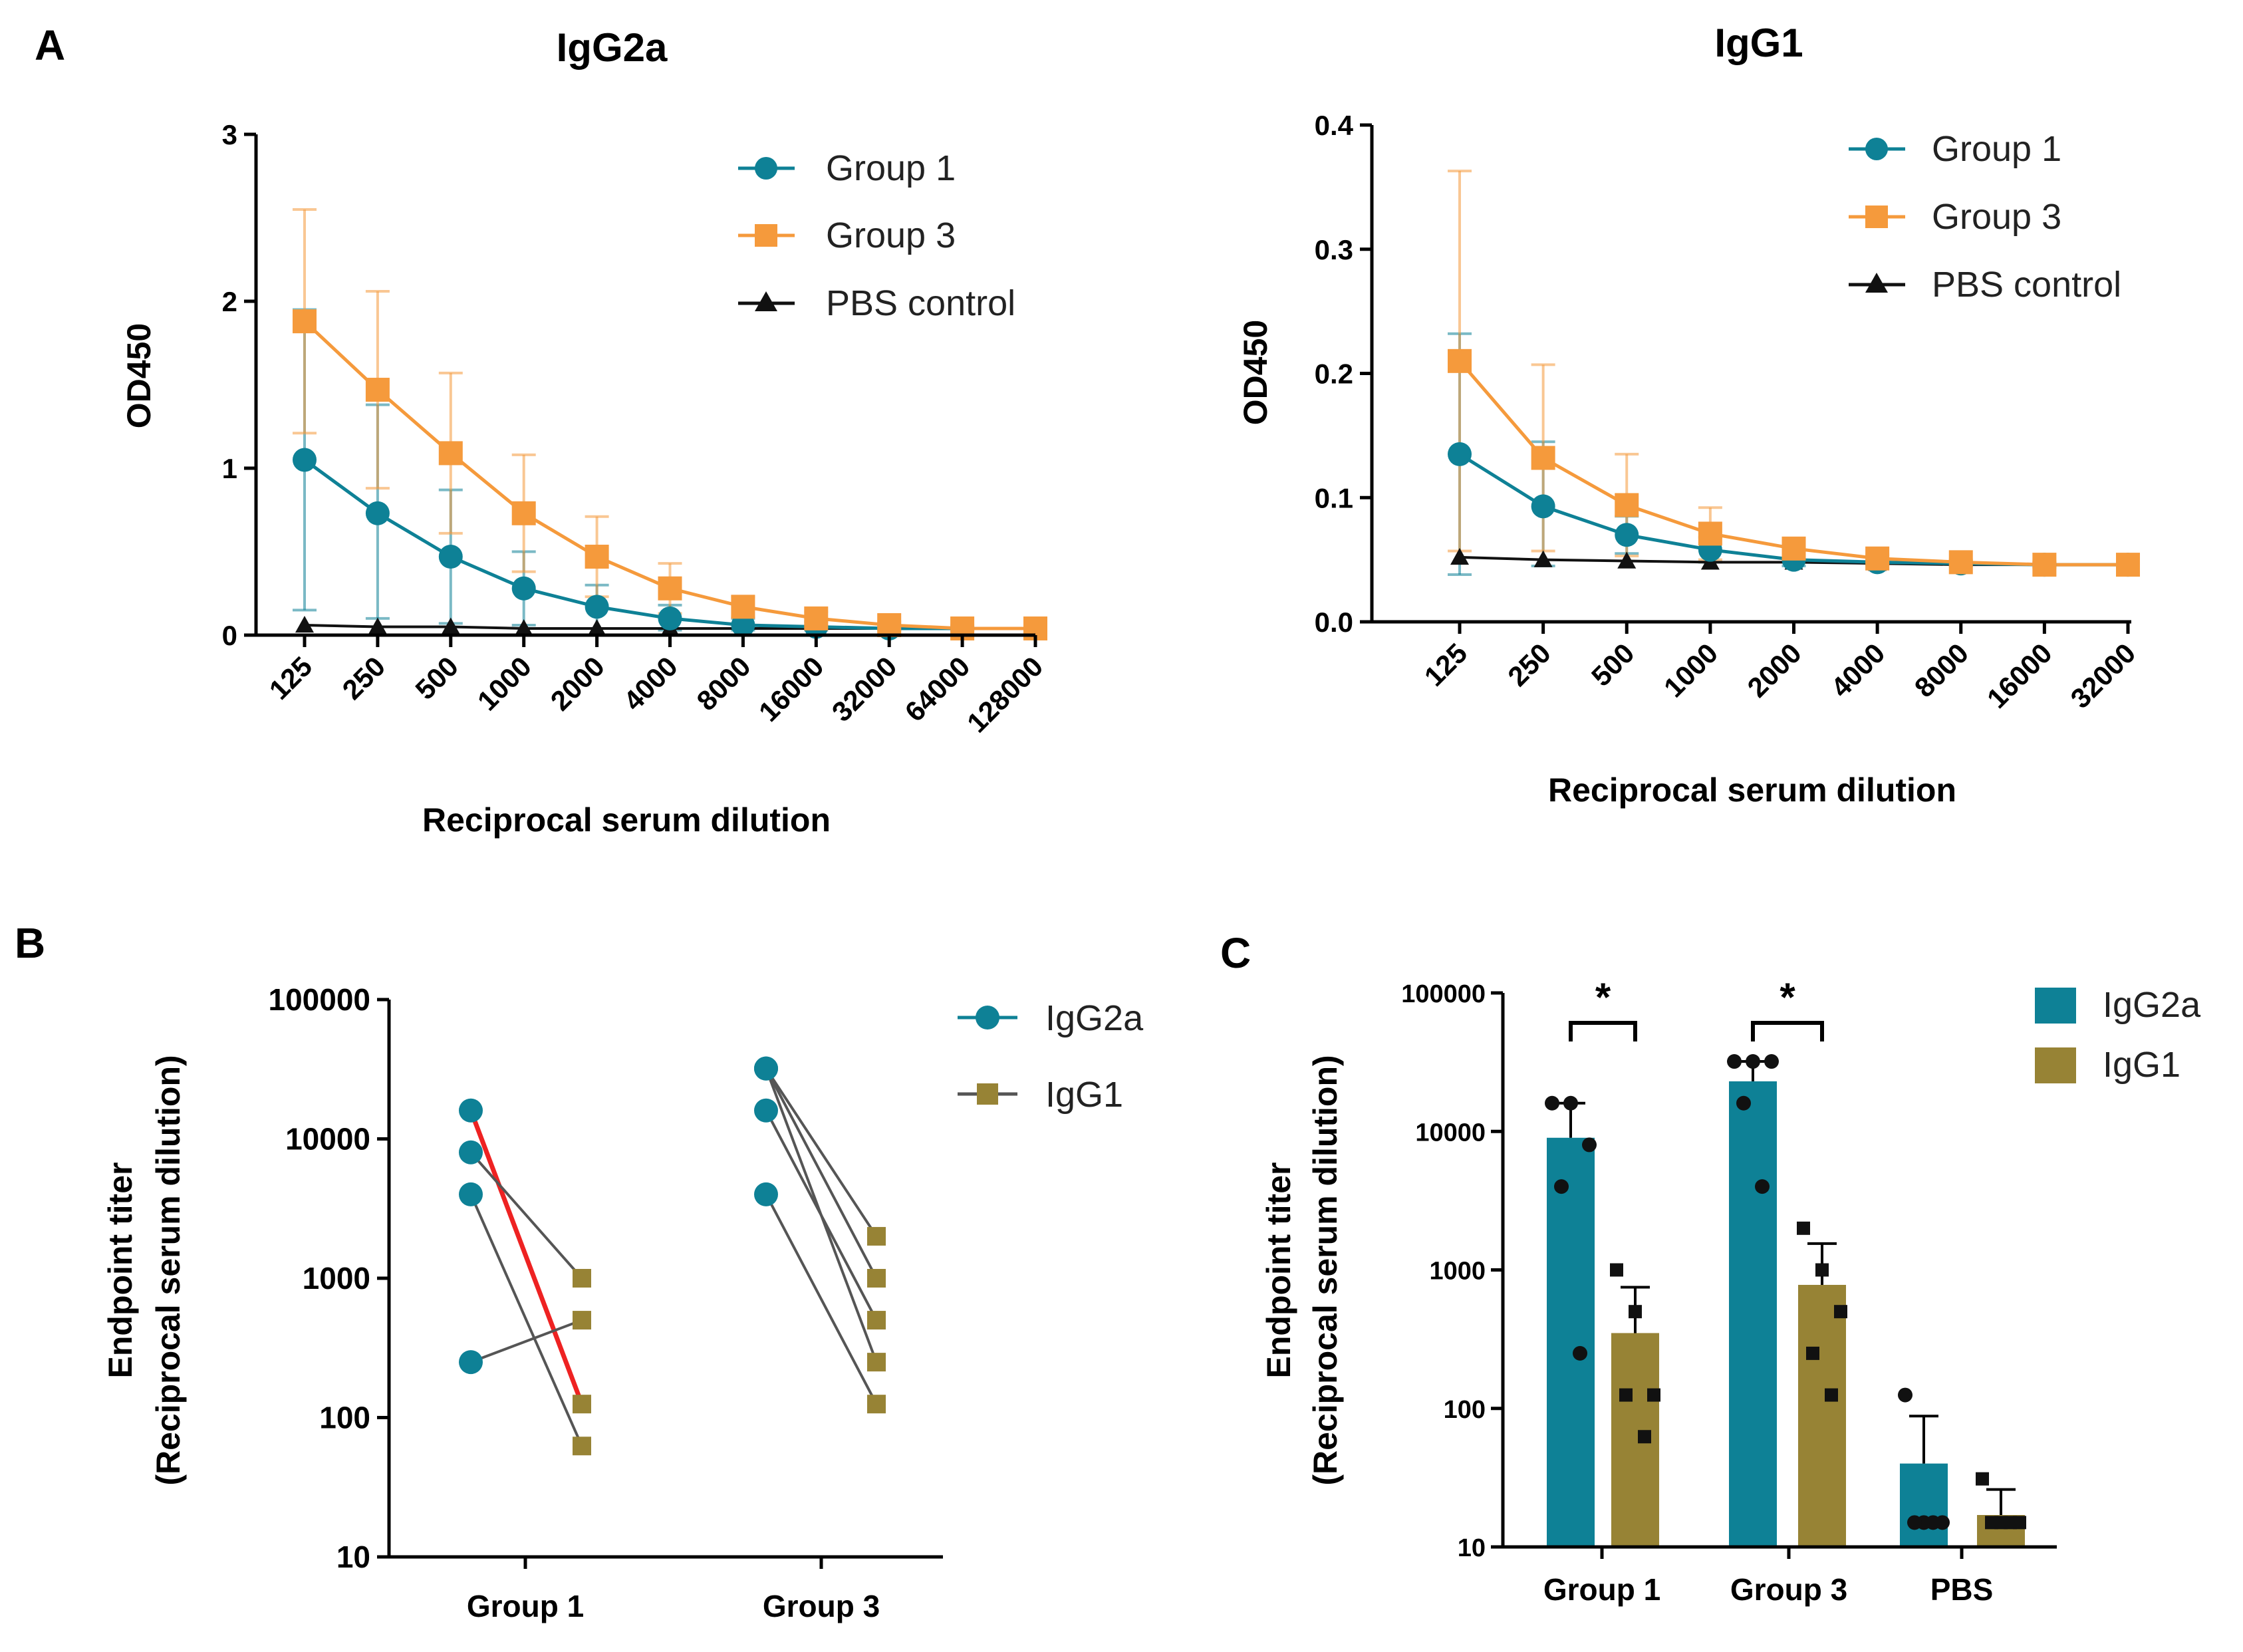  I want to click on panel-letter-a: A, so click(50, 45).